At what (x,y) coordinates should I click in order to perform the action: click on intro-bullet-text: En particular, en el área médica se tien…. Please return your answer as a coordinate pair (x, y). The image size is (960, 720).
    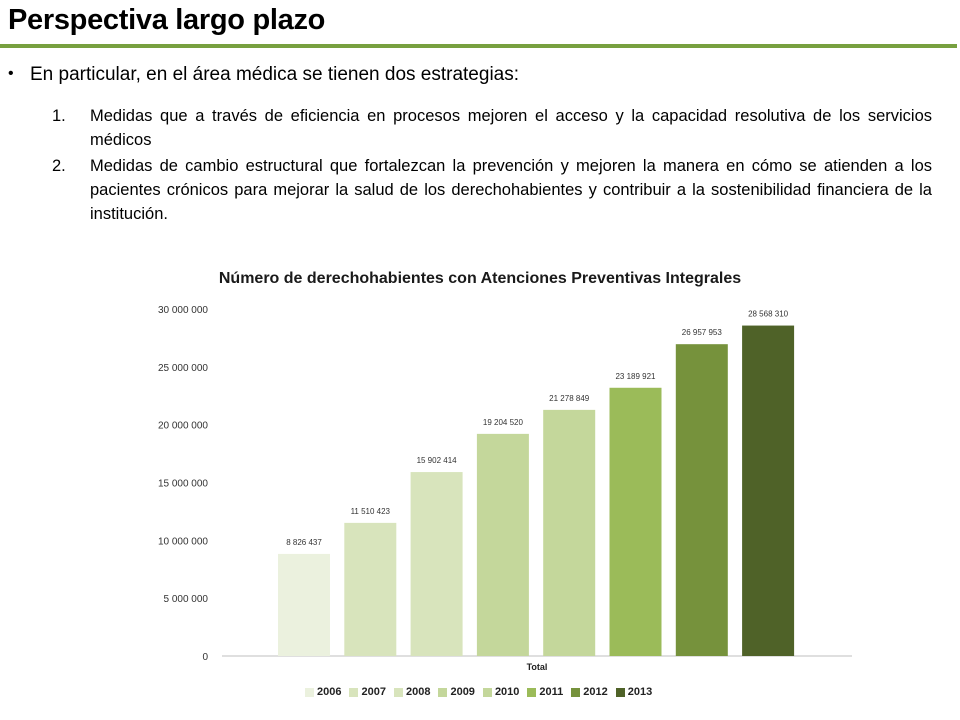
    Looking at the image, I should click on (275, 74).